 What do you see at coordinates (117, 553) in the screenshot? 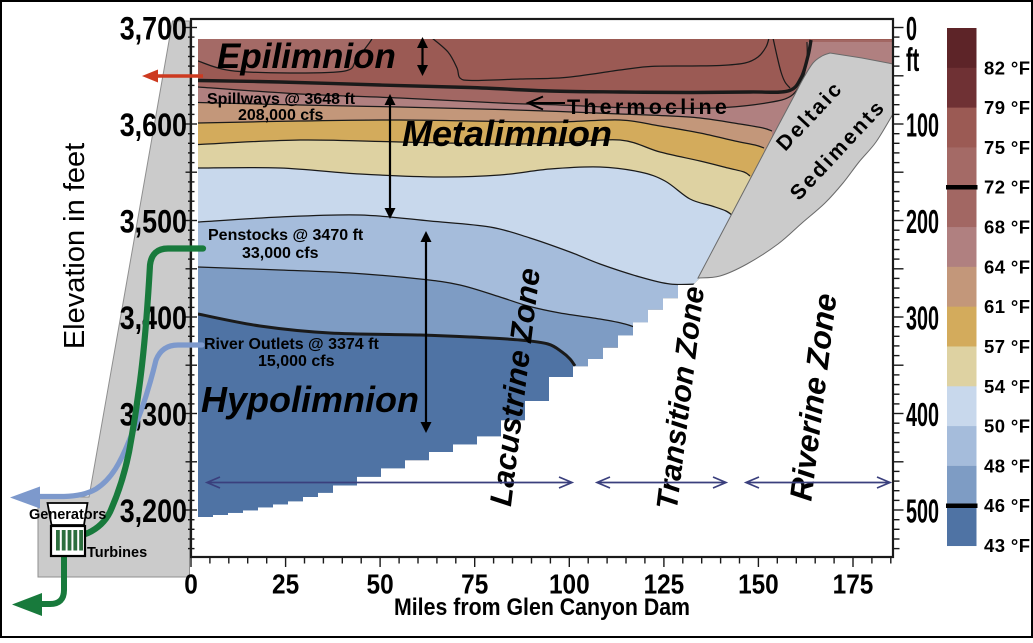
I see `svg-text: Turbines` at bounding box center [117, 553].